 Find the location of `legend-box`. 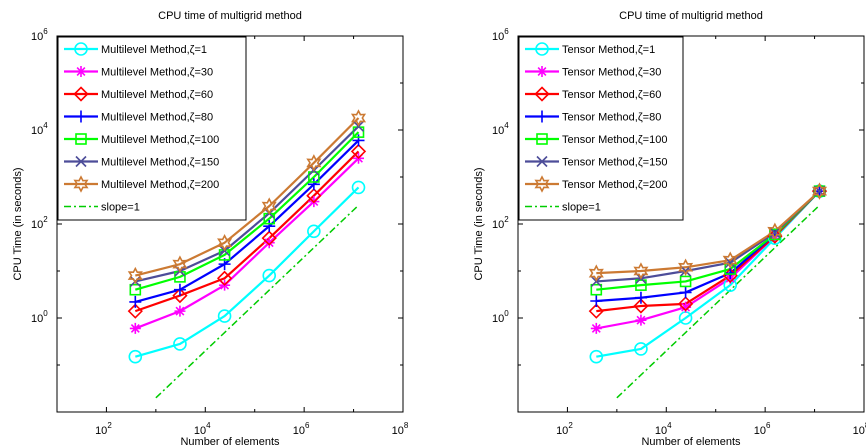

legend-box is located at coordinates (152, 128).